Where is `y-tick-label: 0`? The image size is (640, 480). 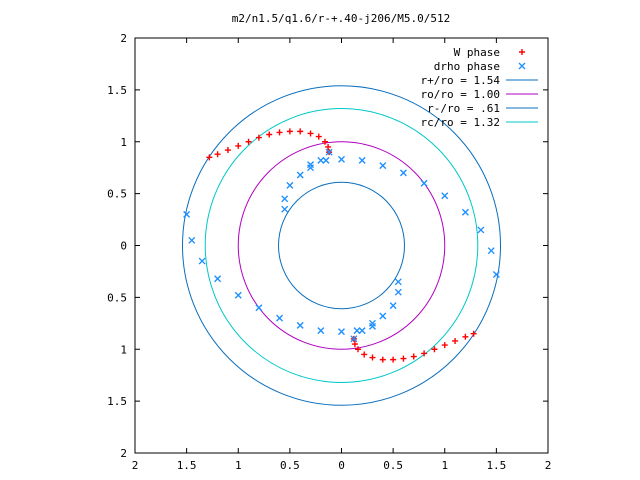
y-tick-label: 0 is located at coordinates (123, 246).